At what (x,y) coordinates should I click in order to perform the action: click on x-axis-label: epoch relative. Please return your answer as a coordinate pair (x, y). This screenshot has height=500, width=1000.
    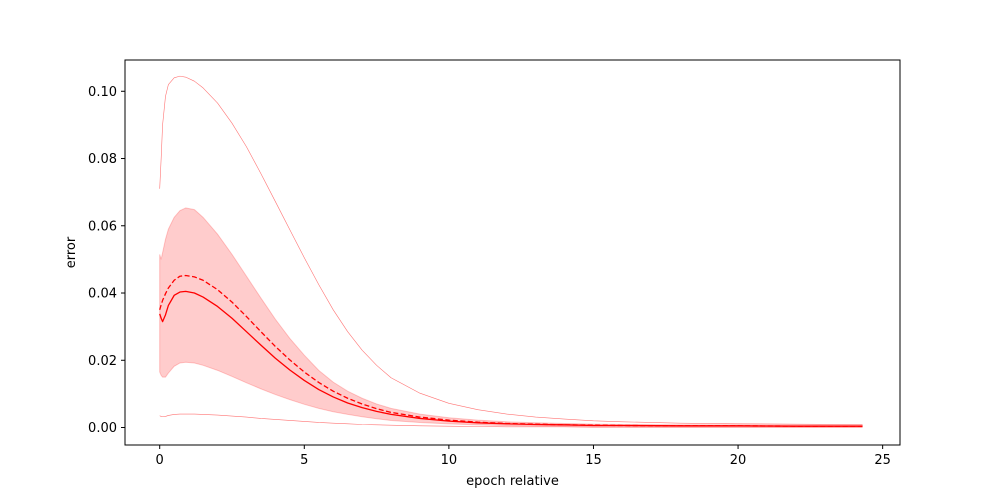
    Looking at the image, I should click on (512, 481).